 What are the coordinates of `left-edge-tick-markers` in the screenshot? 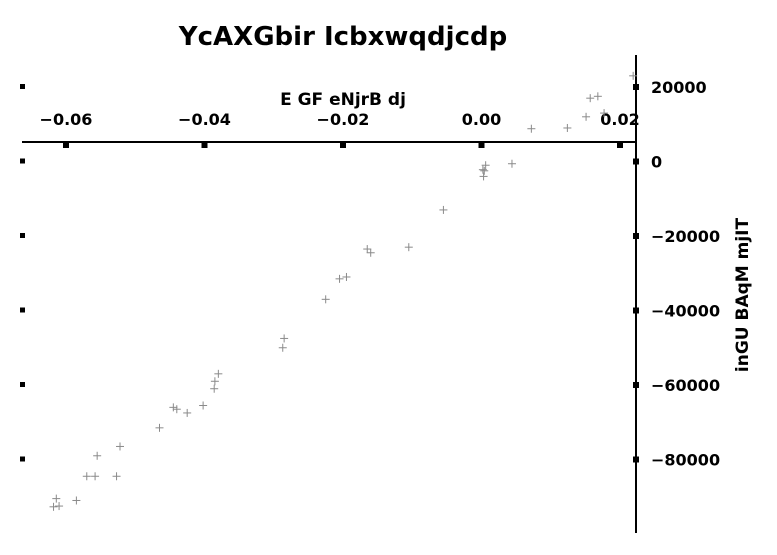 It's located at (22, 273).